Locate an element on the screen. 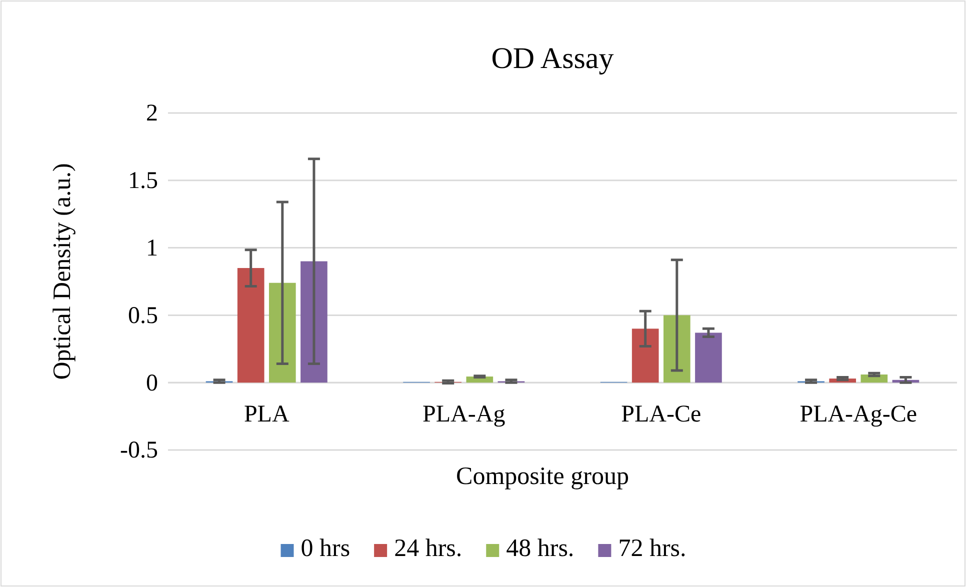 This screenshot has height=588, width=967. legend-label: 24 hrs. is located at coordinates (428, 548).